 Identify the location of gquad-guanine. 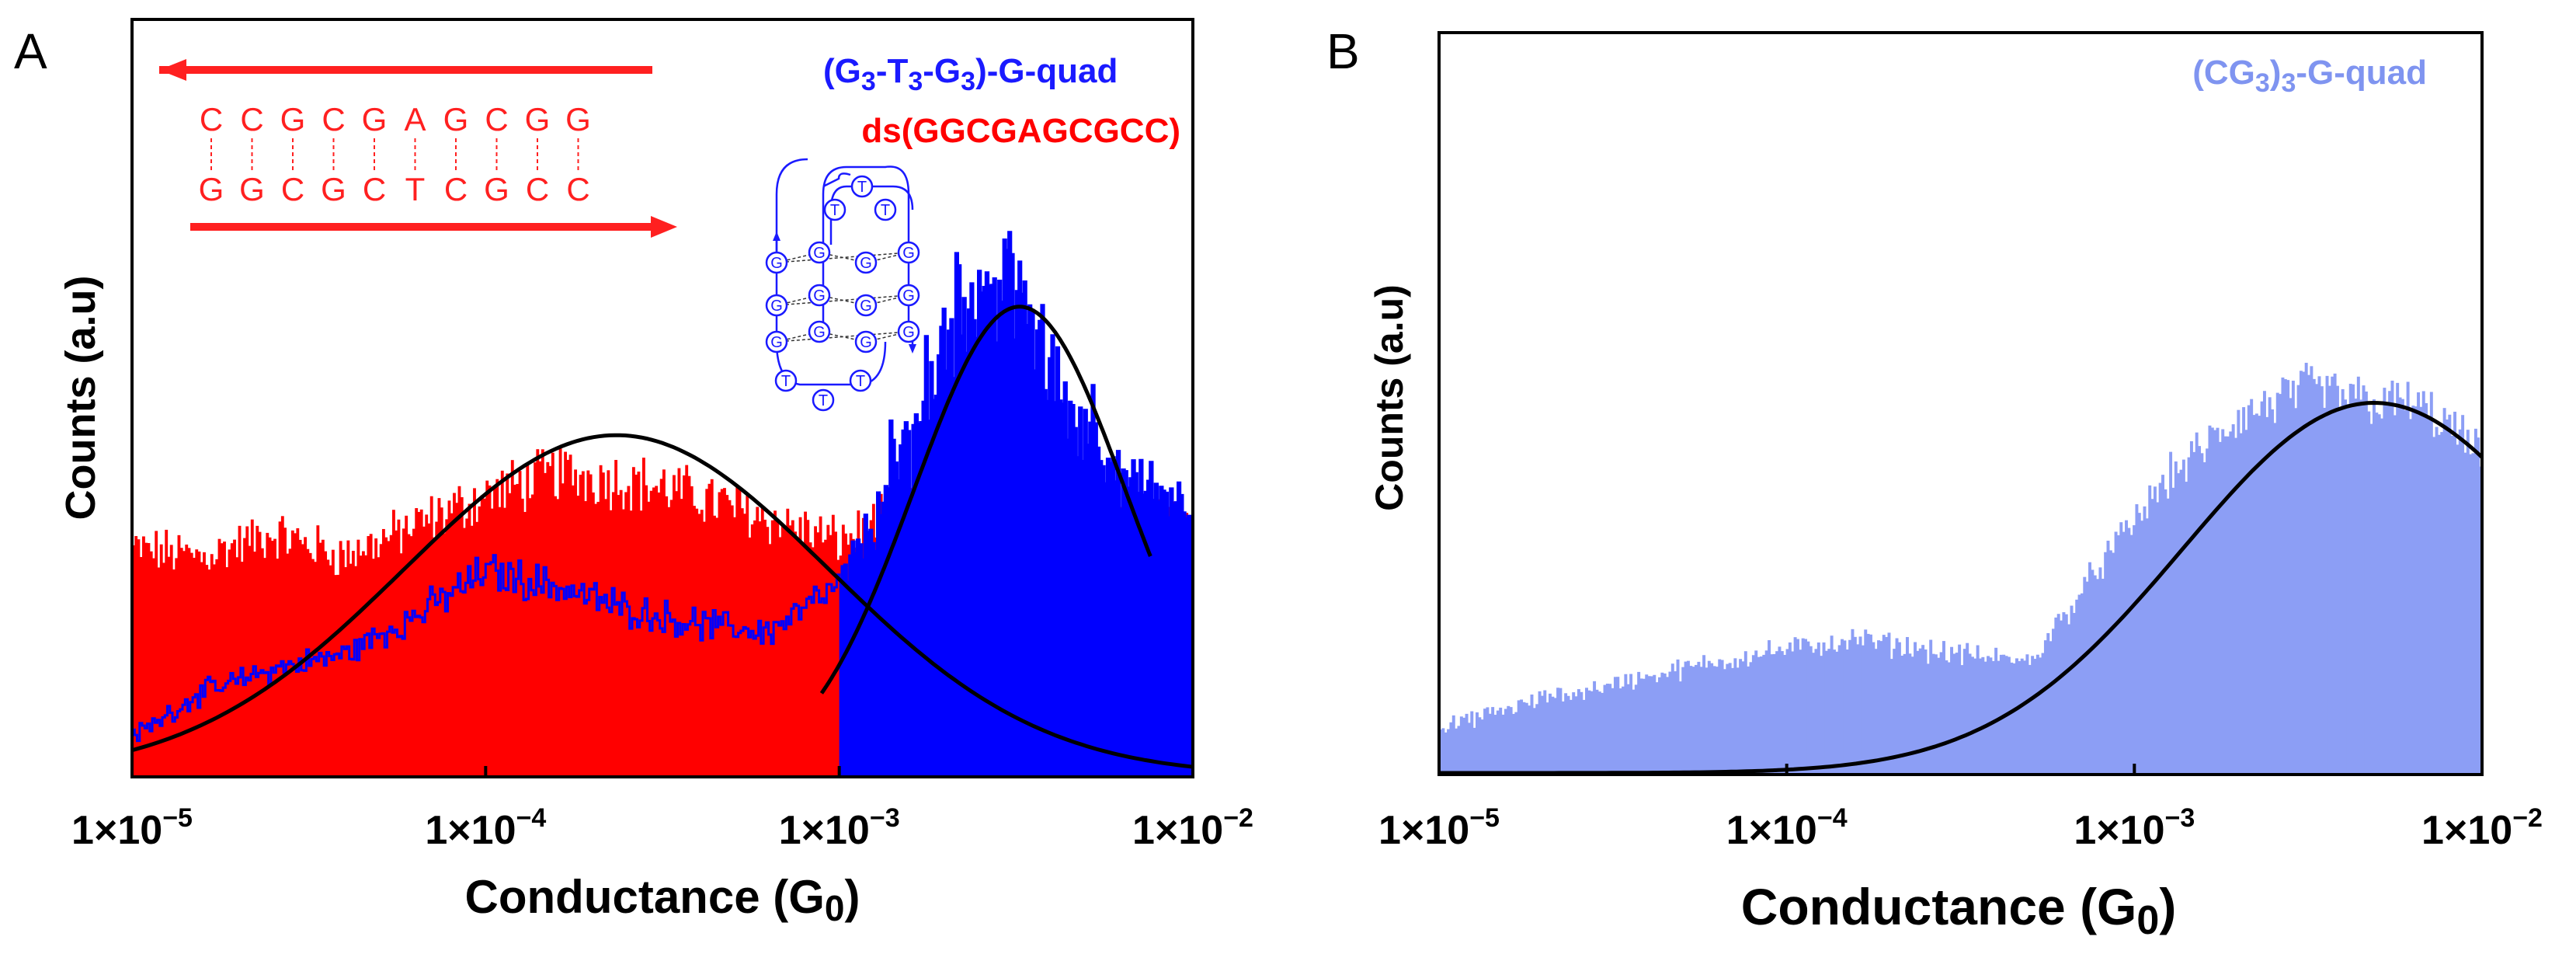
(866, 262).